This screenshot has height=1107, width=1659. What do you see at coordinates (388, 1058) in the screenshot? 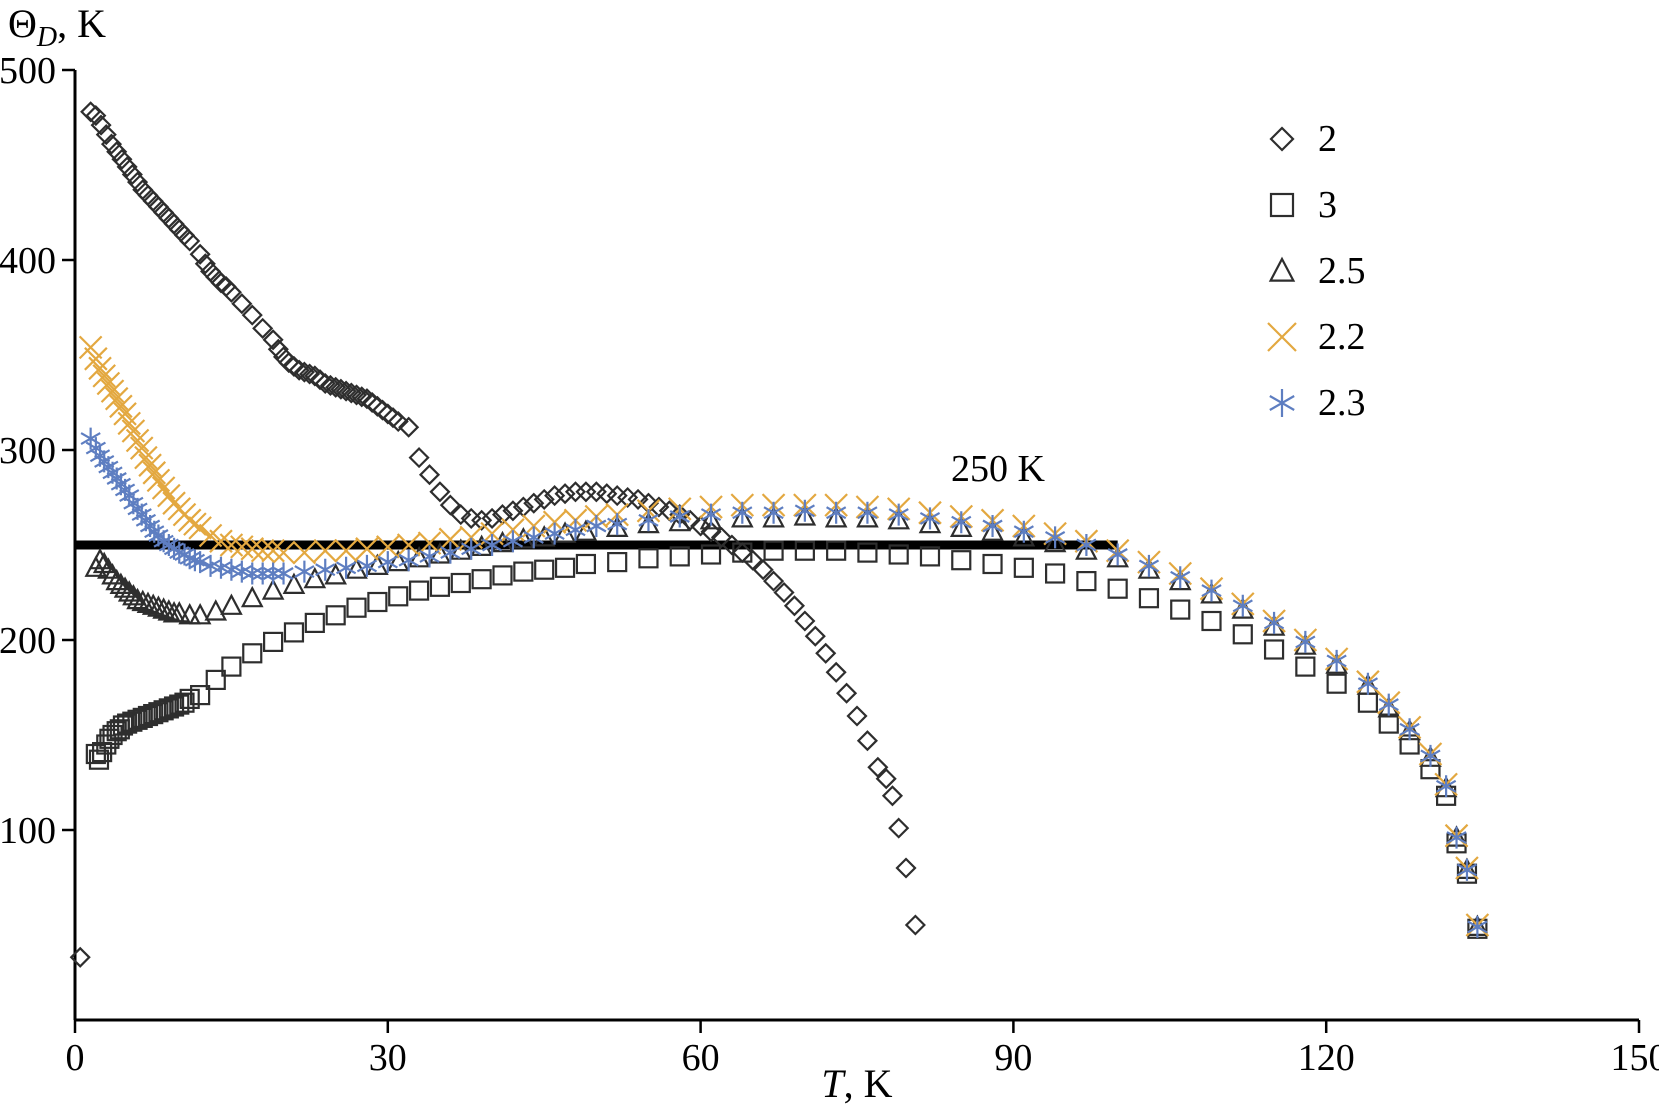
I see `x-tick-label: 30` at bounding box center [388, 1058].